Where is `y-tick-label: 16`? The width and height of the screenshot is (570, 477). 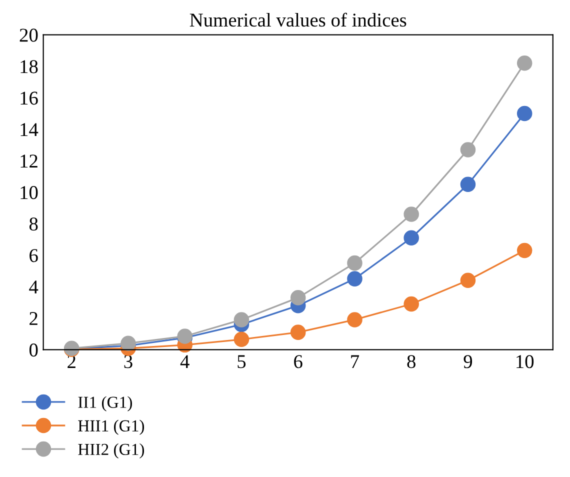 y-tick-label: 16 is located at coordinates (29, 98).